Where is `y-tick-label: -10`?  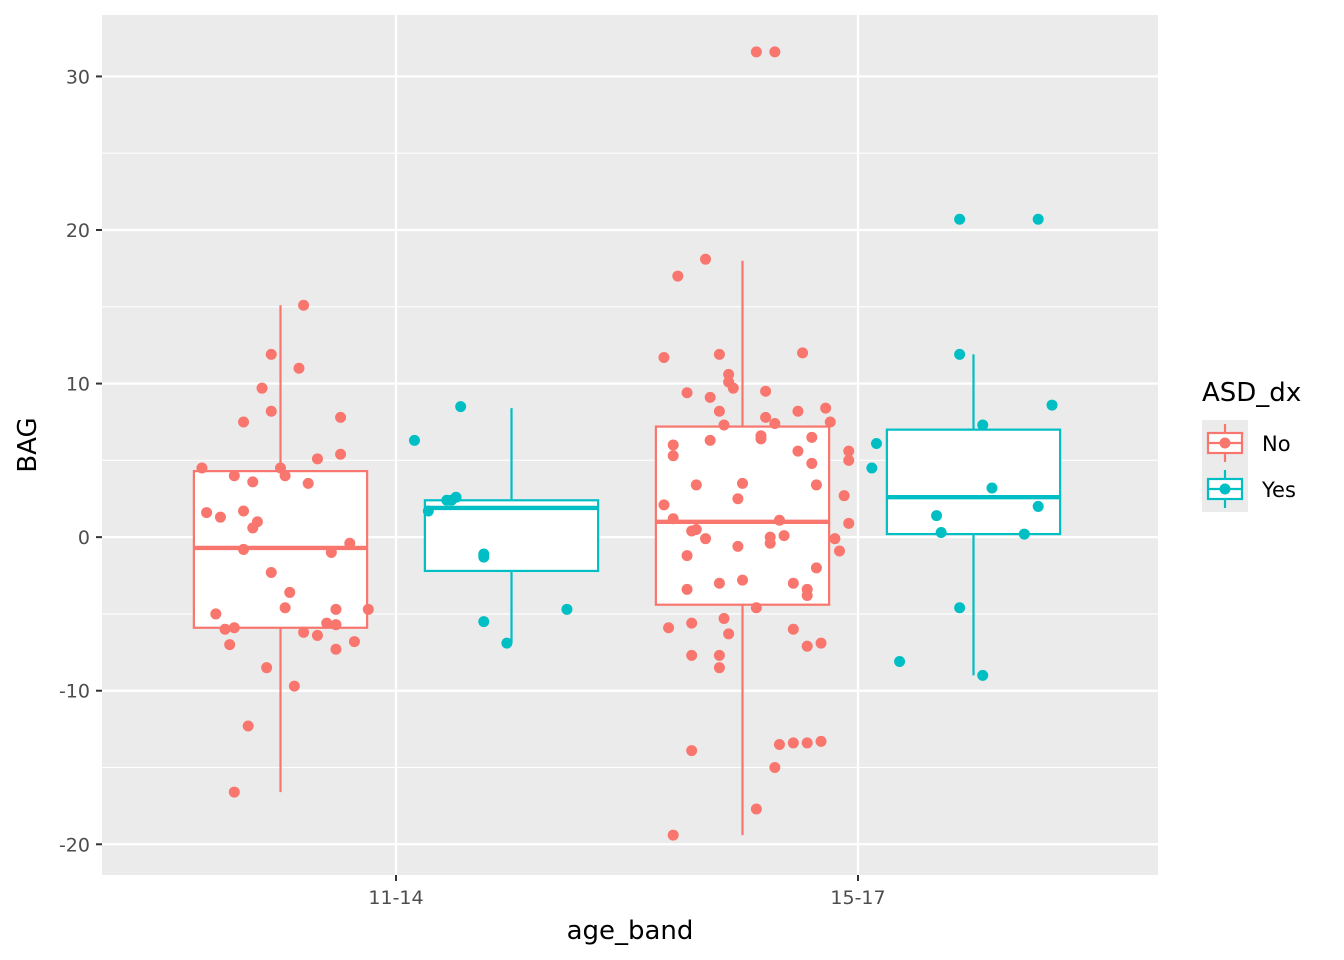 y-tick-label: -10 is located at coordinates (74, 692).